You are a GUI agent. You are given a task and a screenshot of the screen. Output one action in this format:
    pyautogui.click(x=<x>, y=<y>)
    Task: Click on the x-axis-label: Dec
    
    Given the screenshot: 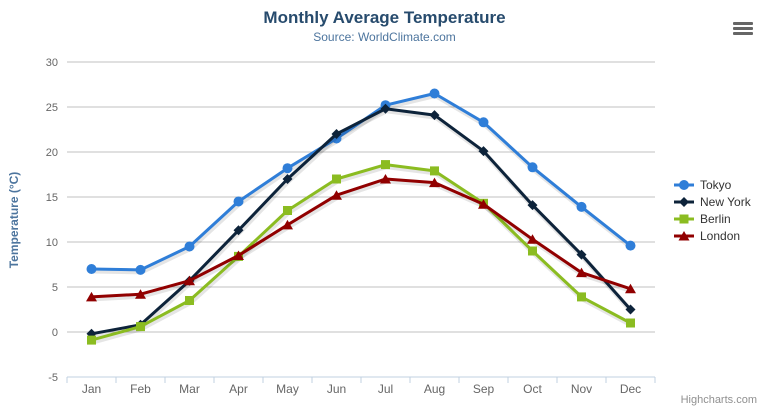 What is the action you would take?
    pyautogui.click(x=630, y=389)
    